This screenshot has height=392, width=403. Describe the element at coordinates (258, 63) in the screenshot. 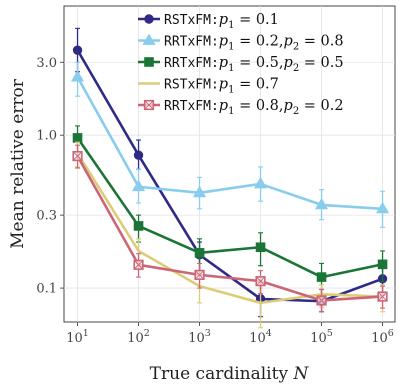

I see `legend-param-value: = 0.5,` at that location.